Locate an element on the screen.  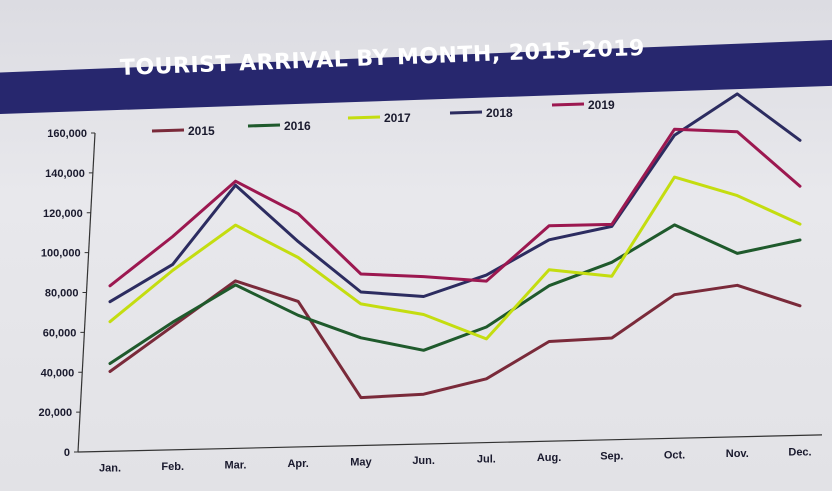
x-tick-label: Sep. is located at coordinates (611, 457).